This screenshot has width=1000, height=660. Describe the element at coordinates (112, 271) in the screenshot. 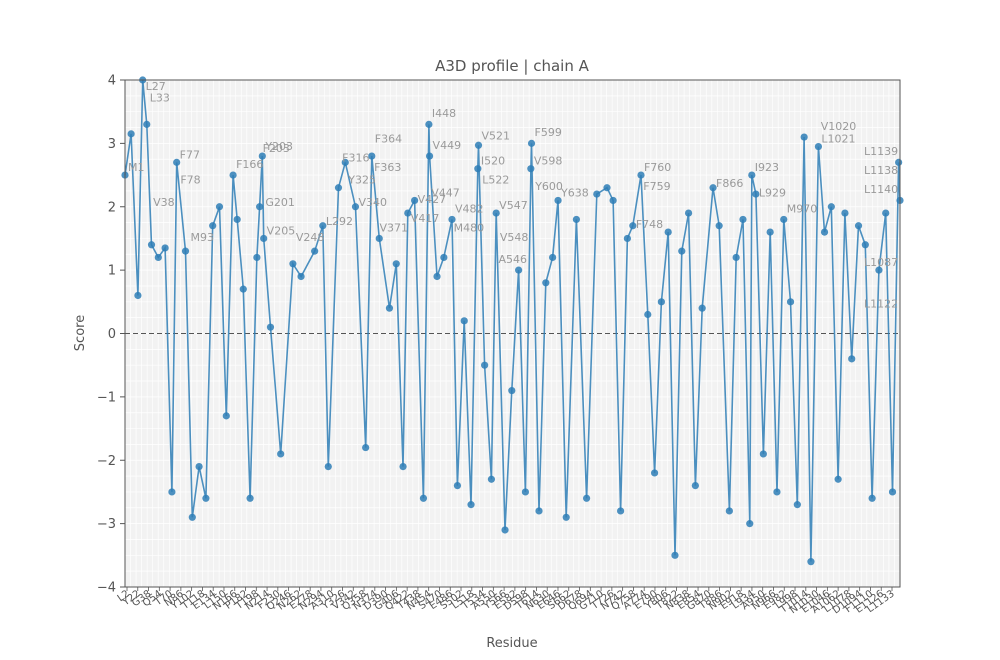

I see `y-tick-label: 1` at that location.